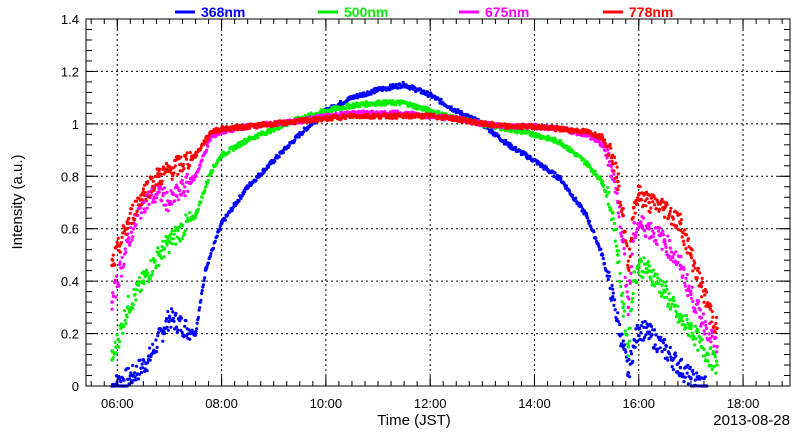  What do you see at coordinates (75, 124) in the screenshot?
I see `y-tick-label: 1` at bounding box center [75, 124].